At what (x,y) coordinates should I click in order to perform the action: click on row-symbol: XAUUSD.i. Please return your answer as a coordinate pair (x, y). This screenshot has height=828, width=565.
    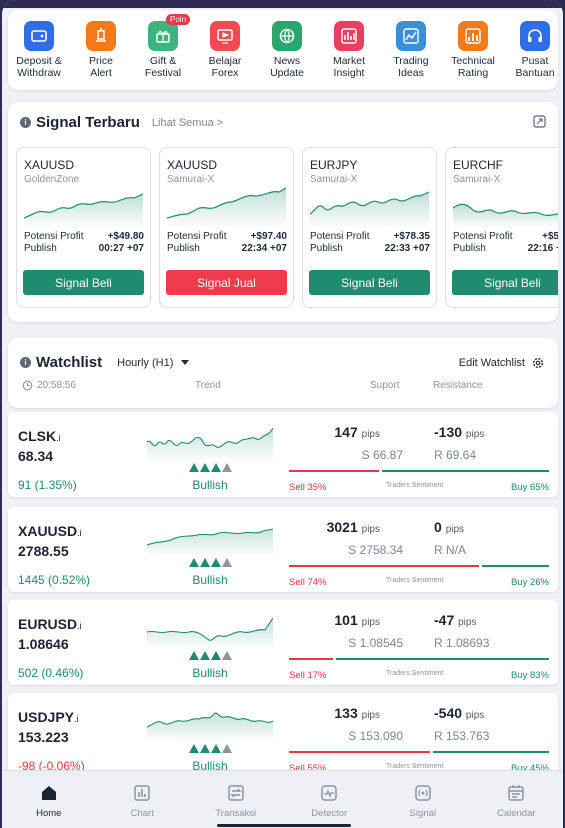
    Looking at the image, I should click on (50, 531).